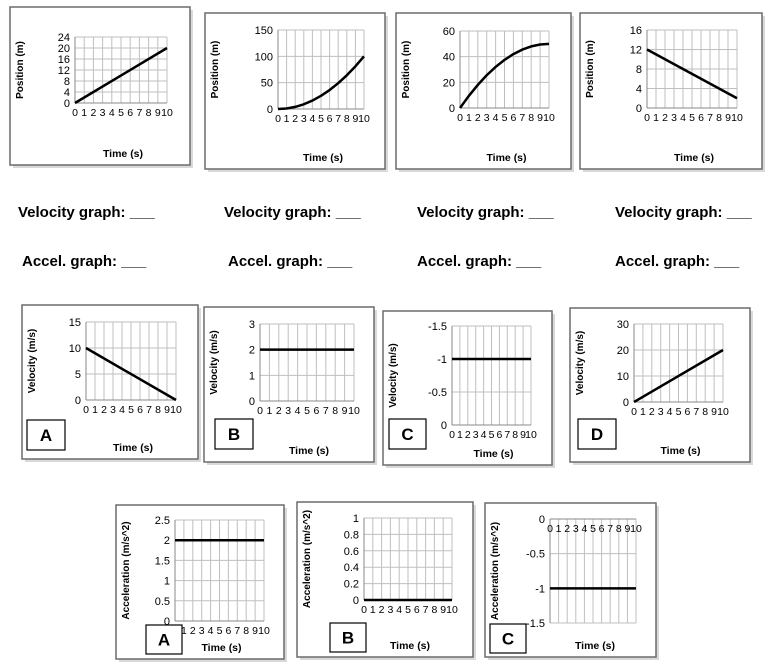 This screenshot has height=668, width=771. Describe the element at coordinates (449, 32) in the screenshot. I see `y-tick-label: 60` at that location.